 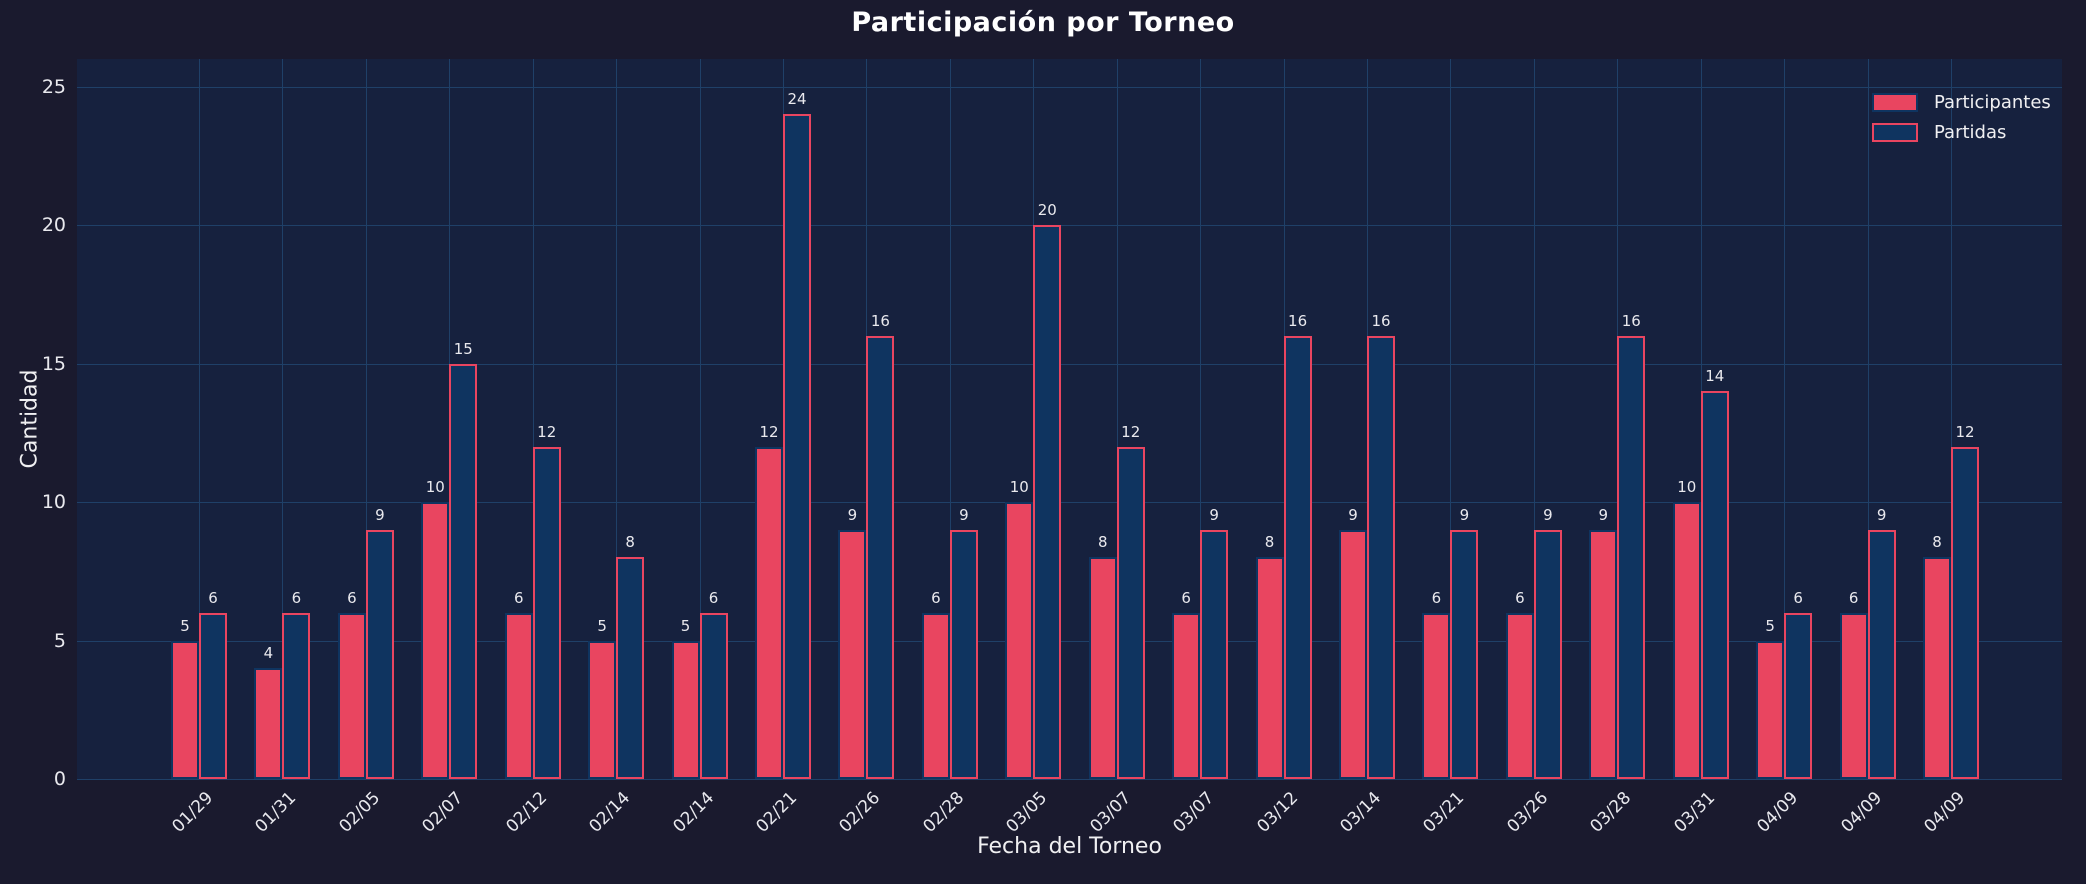 I want to click on x-tick-label: 02/28, so click(x=944, y=812).